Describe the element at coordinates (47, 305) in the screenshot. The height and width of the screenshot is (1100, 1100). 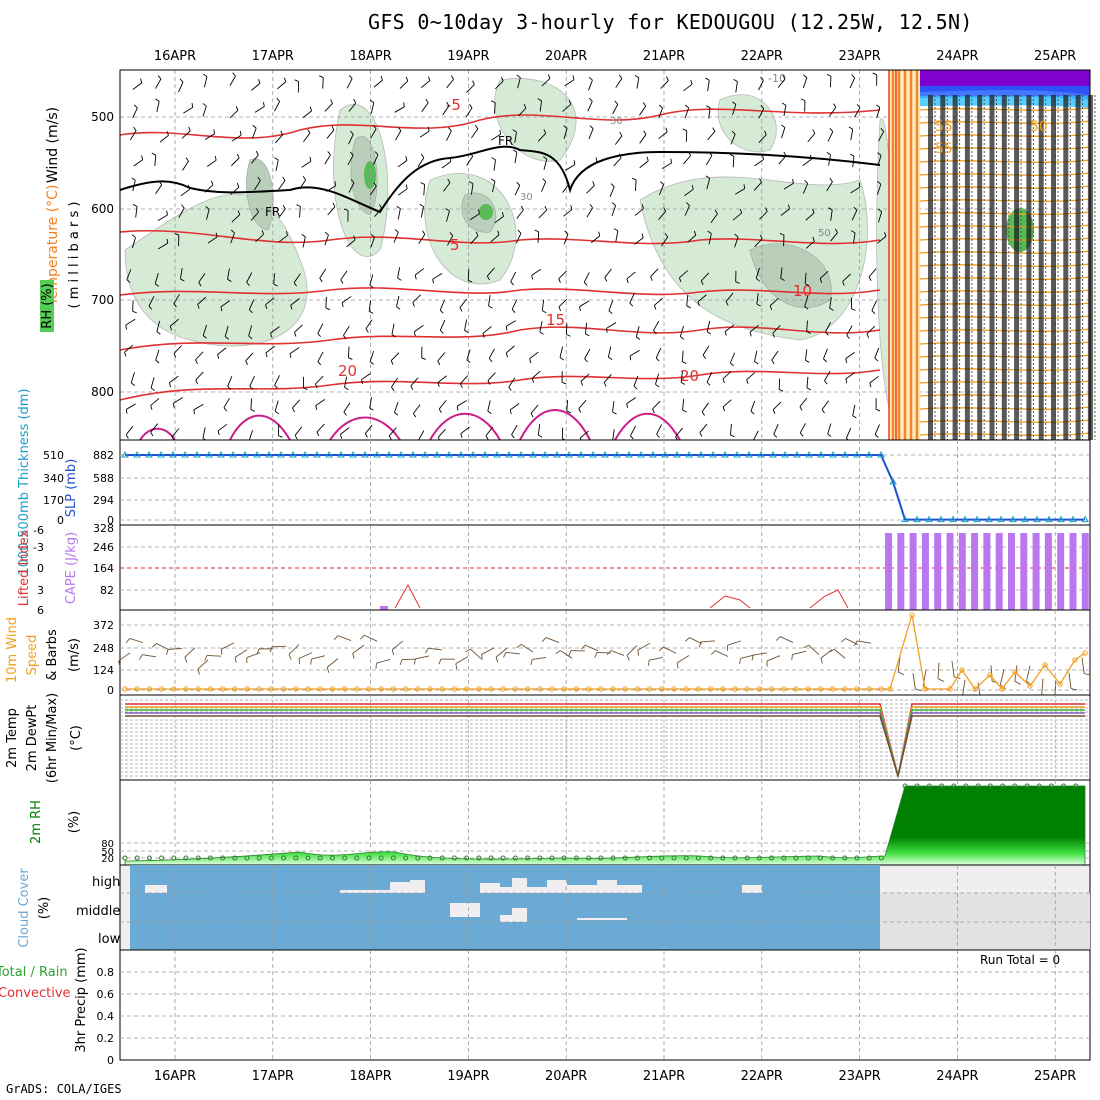
I see `ylabel-rh: RH (%)` at that location.